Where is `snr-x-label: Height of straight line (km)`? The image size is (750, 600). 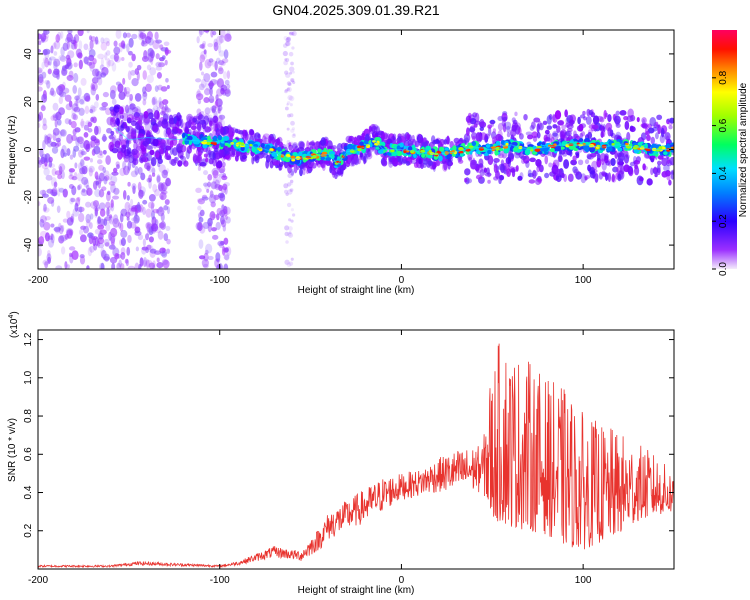
snr-x-label: Height of straight line (km) is located at coordinates (356, 590).